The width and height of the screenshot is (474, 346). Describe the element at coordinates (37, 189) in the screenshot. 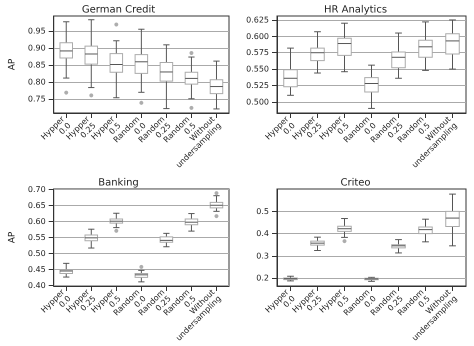

I see `y-tick-label: 0.70` at that location.